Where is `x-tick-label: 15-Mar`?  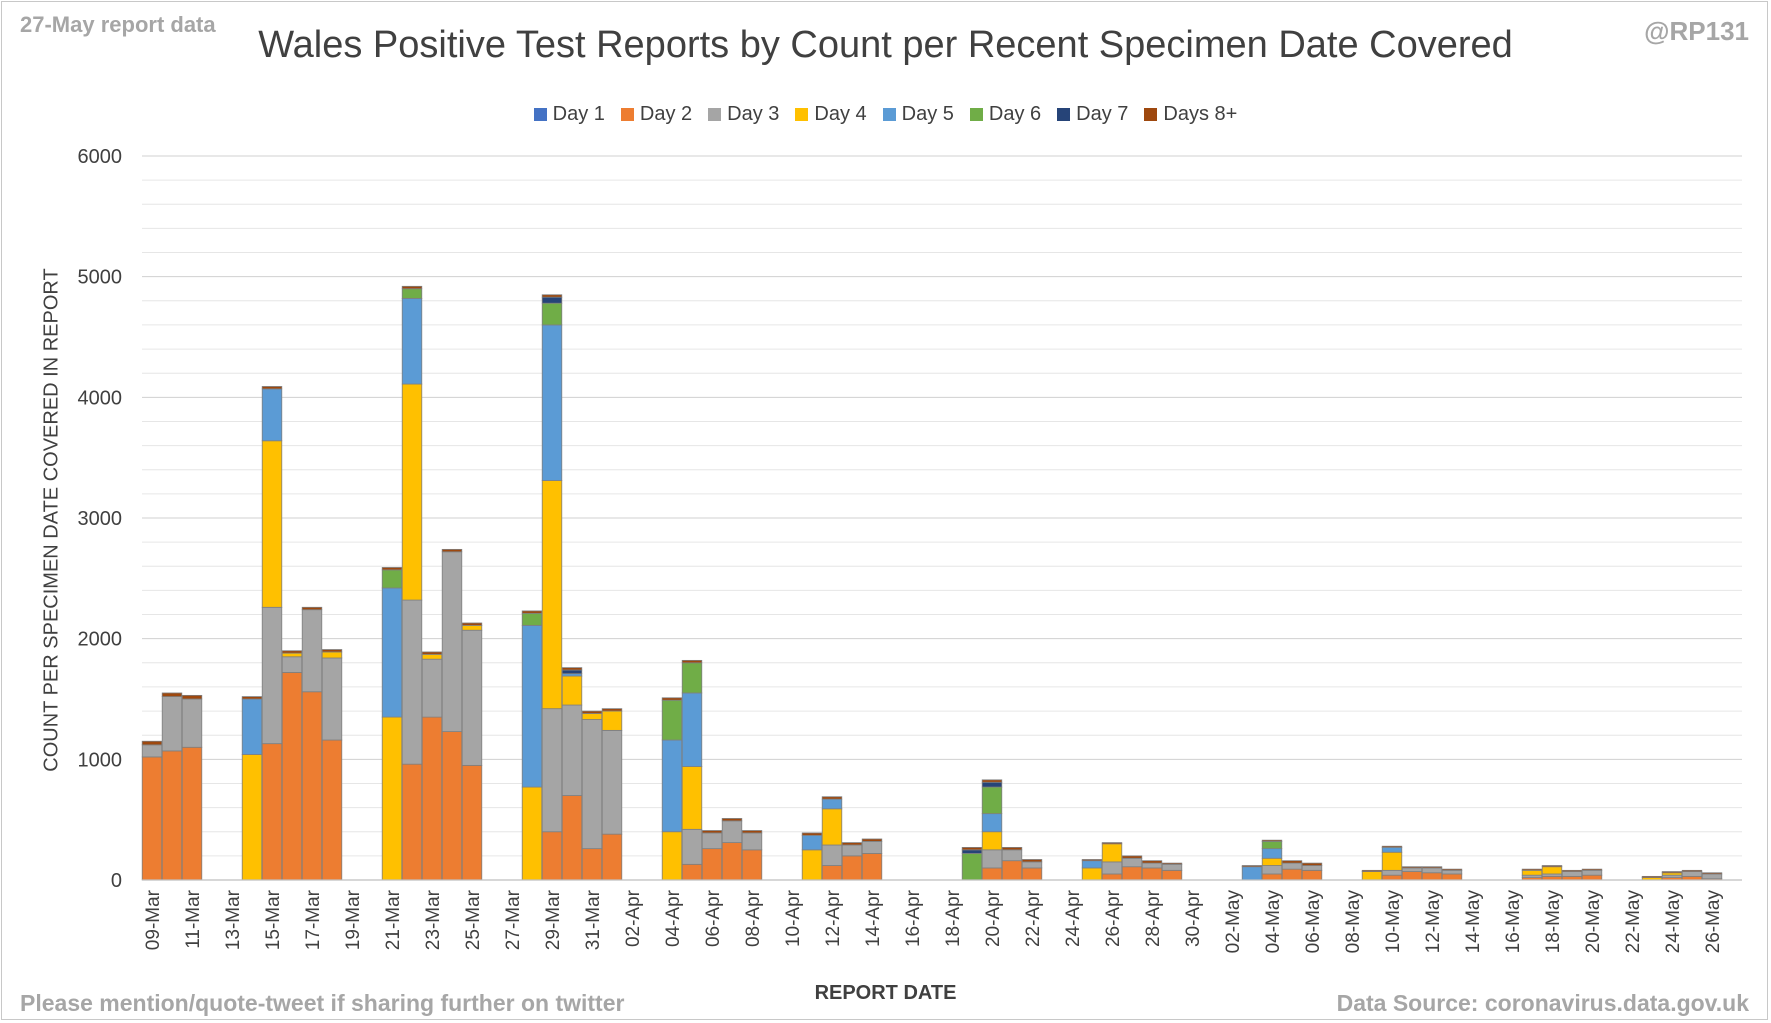 x-tick-label: 15-Mar is located at coordinates (273, 919).